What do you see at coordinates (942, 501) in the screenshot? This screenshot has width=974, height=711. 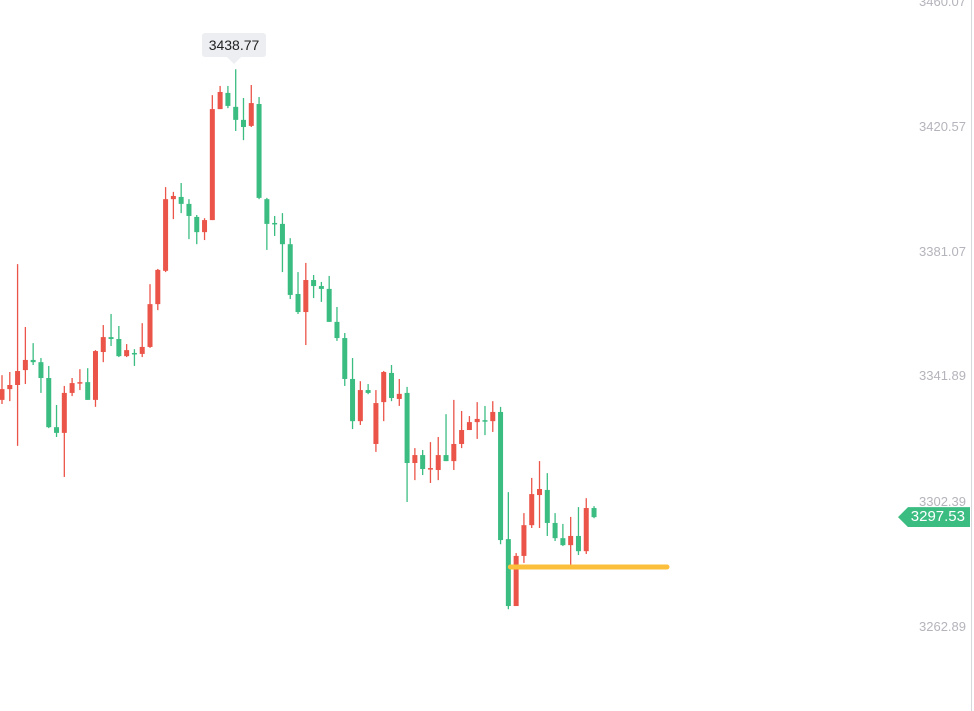 I see `y-tick-label: 3302.39` at bounding box center [942, 501].